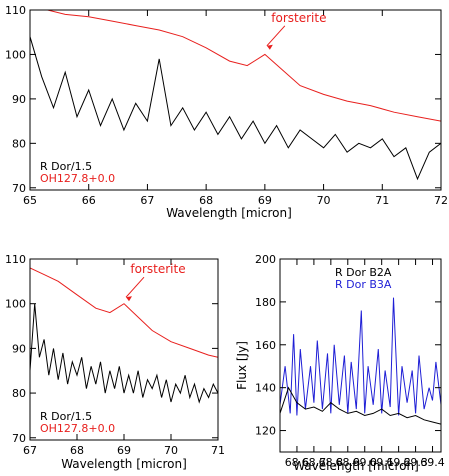  What do you see at coordinates (364, 462) in the screenshot?
I see `x-tick-label: 69.0` at bounding box center [364, 462].